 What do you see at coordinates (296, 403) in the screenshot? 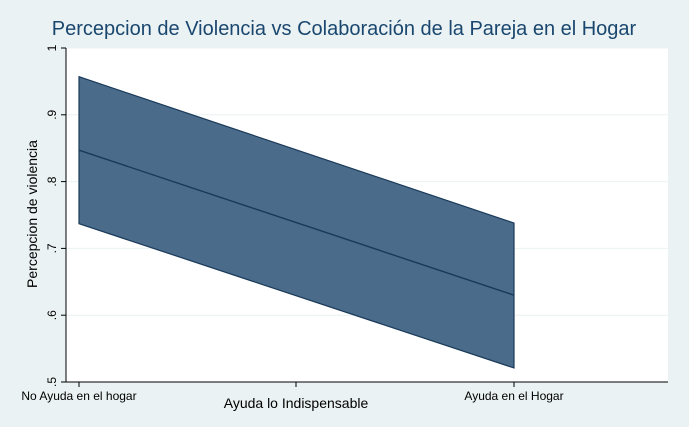
I see `x-axis-title: Ayuda lo Indispensable` at bounding box center [296, 403].